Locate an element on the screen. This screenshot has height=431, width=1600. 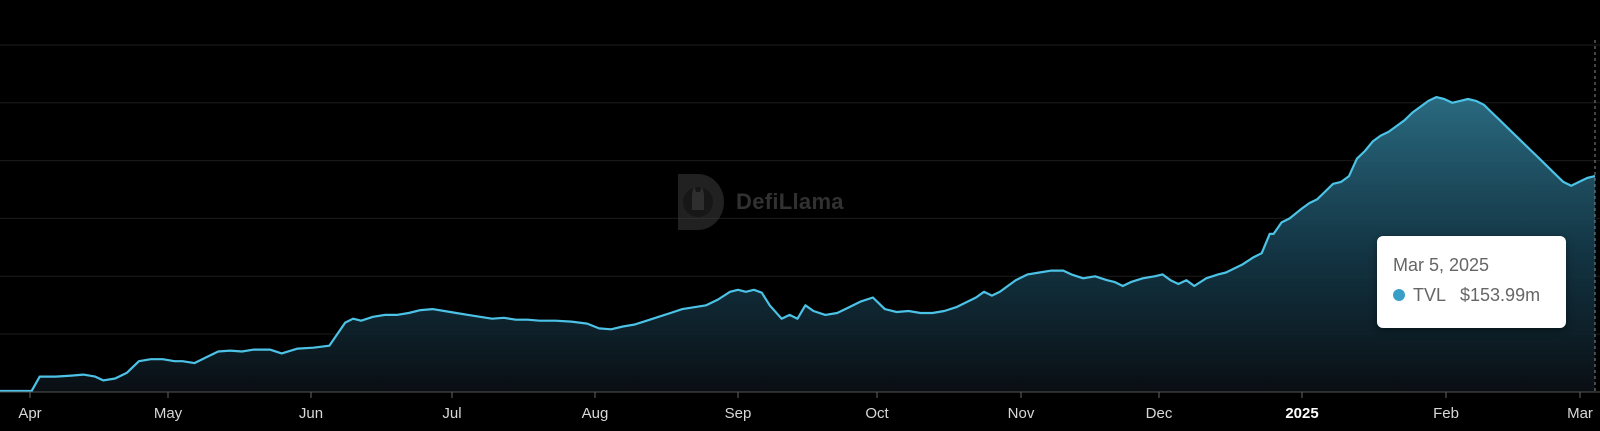
x-tick-label: Dec is located at coordinates (1159, 413).